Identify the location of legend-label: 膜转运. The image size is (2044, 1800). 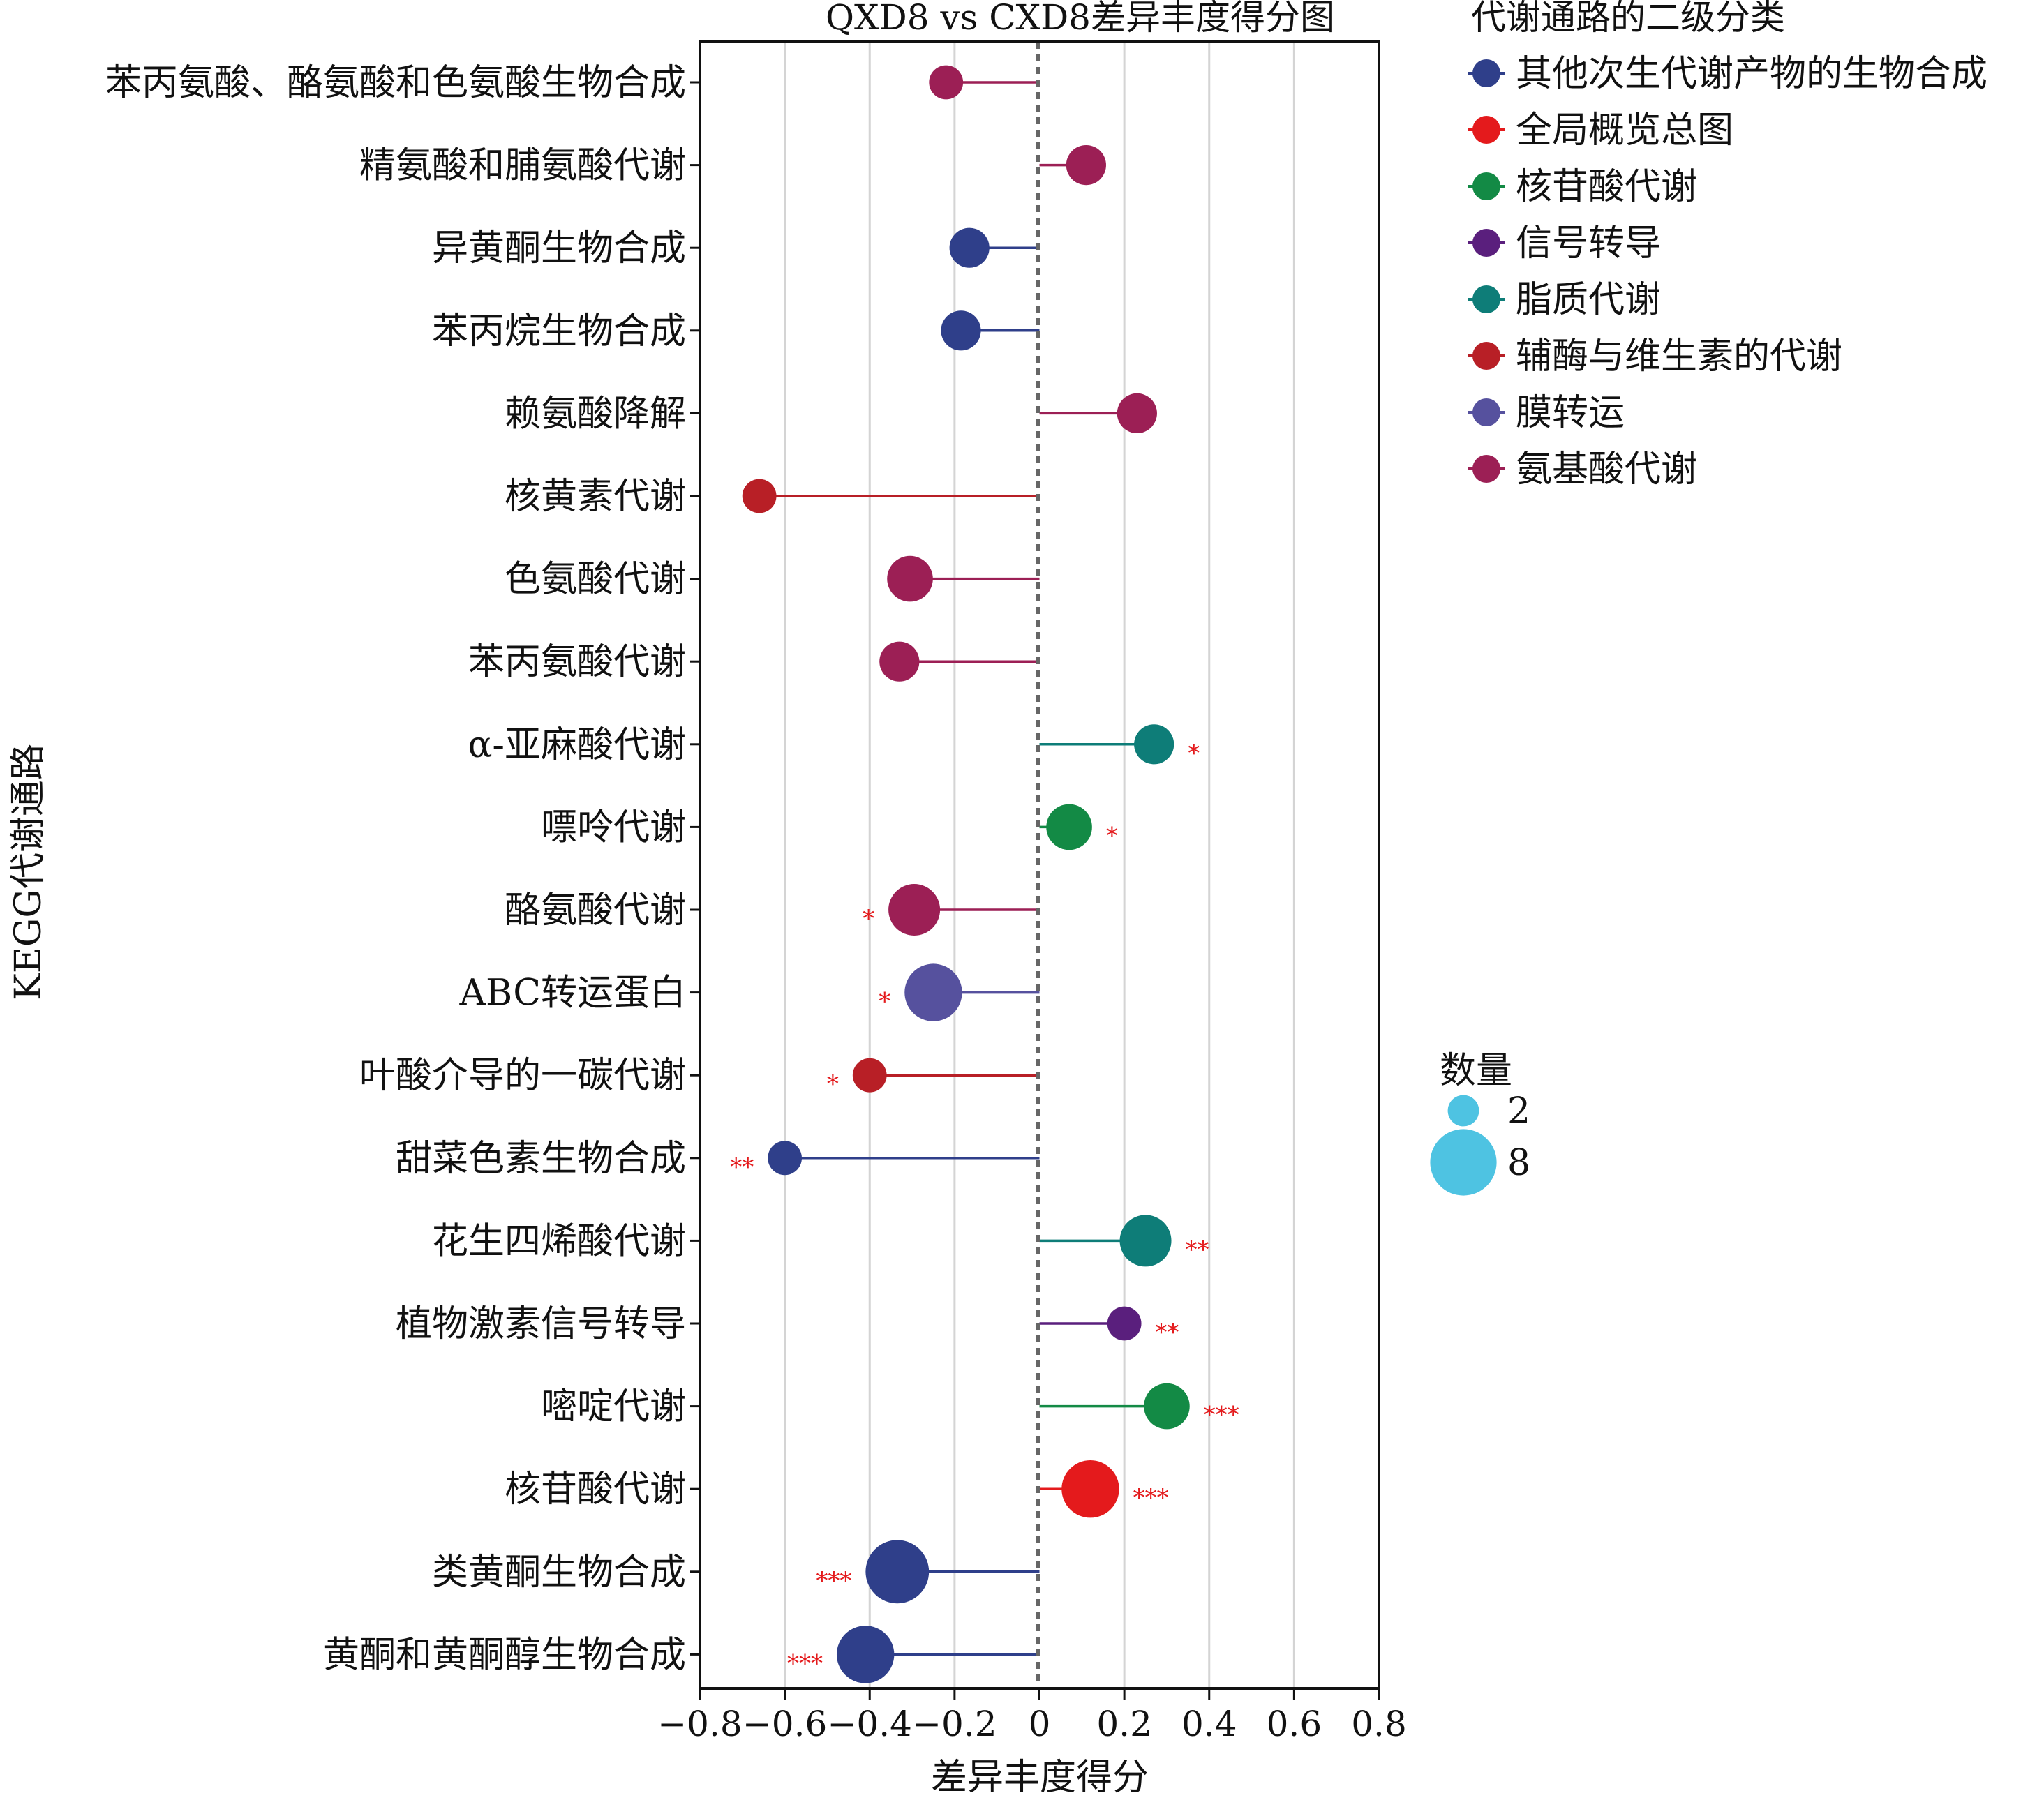
(1570, 413).